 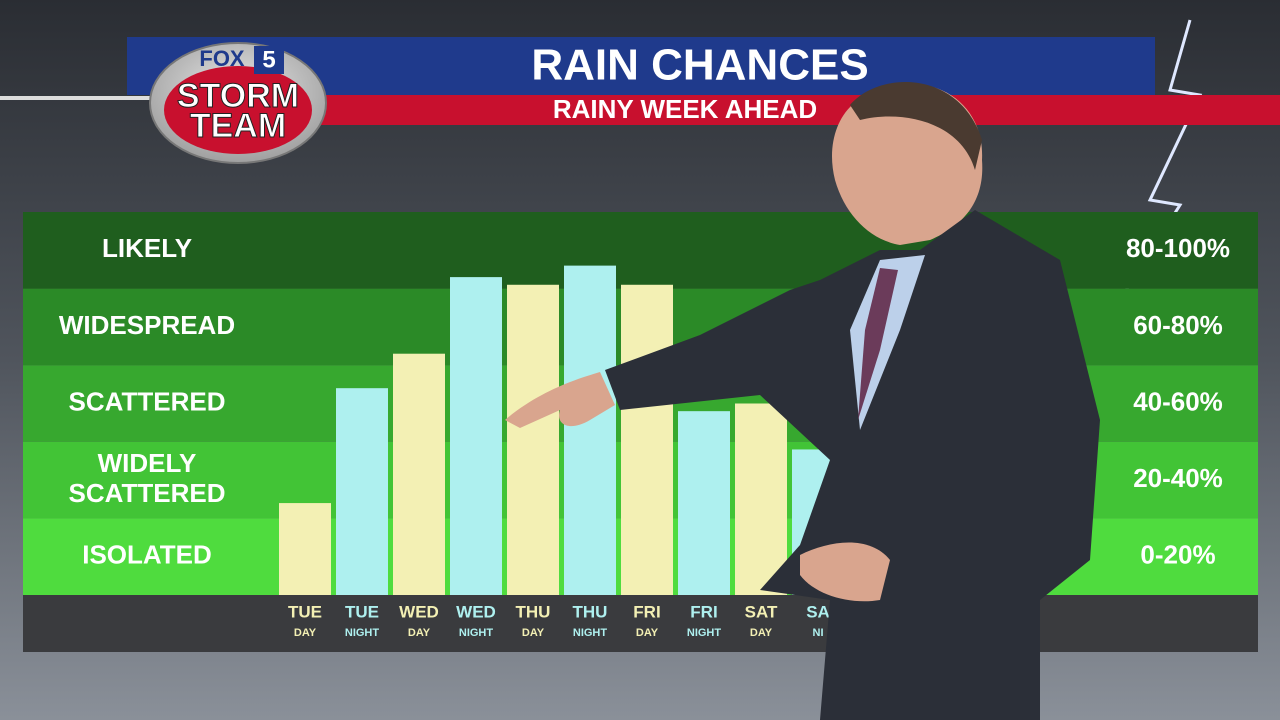 I want to click on logo-num-box, so click(x=269, y=60).